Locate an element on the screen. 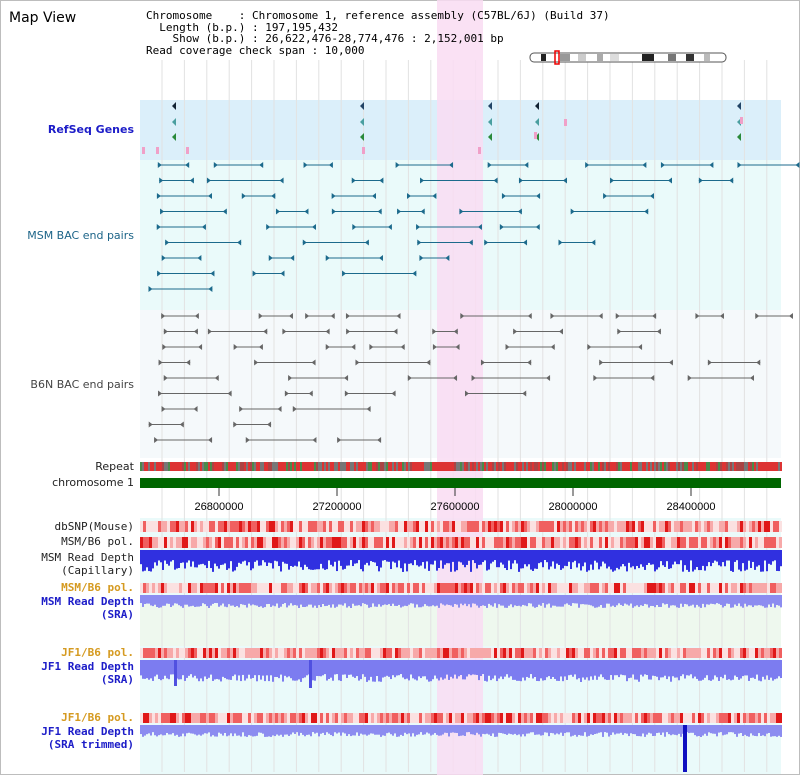 The image size is (800, 775). track-label-repeat: Repeat is located at coordinates (114, 466).